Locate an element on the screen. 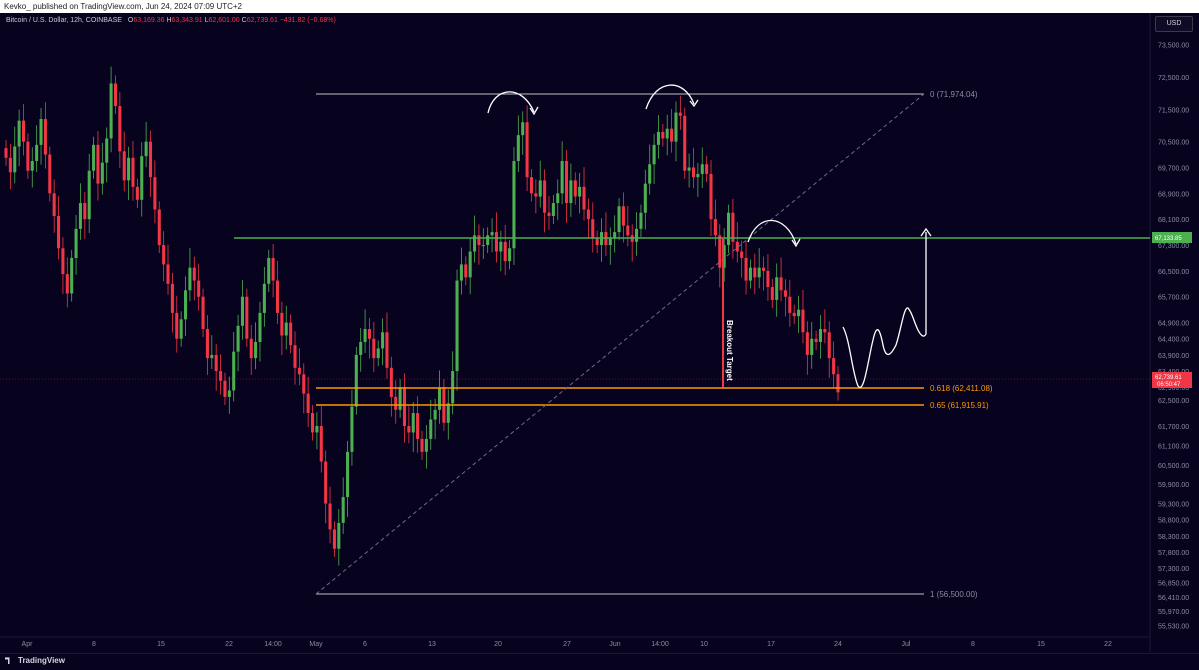 The height and width of the screenshot is (670, 1199). fib-618-label: 0.618 (62,411.08) is located at coordinates (961, 388).